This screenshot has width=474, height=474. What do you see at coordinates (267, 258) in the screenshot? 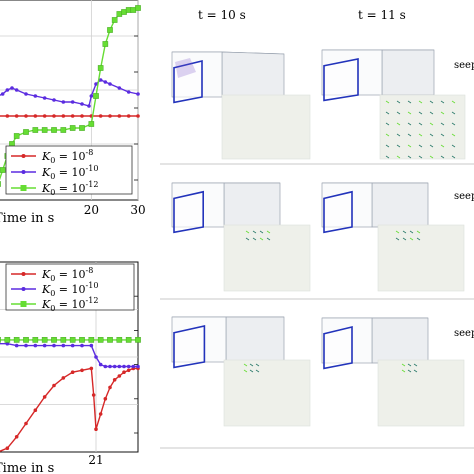
I see `slice-r2-t10` at bounding box center [267, 258].